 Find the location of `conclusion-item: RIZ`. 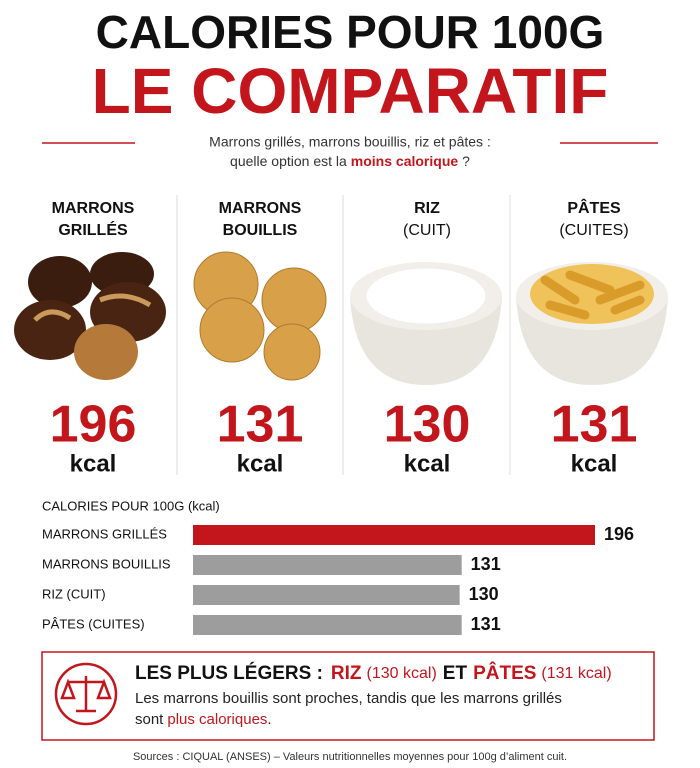

conclusion-item: RIZ is located at coordinates (346, 673).